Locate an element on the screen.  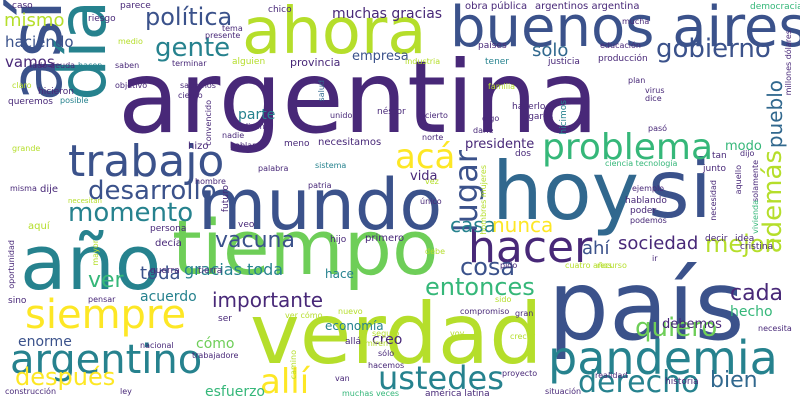
word-acuerdo: acuerdo is located at coordinates (168, 297).